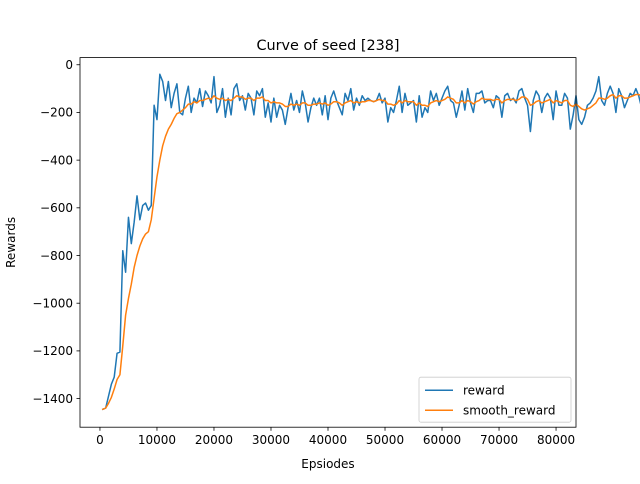  I want to click on x-tick-label: 30000, so click(271, 440).